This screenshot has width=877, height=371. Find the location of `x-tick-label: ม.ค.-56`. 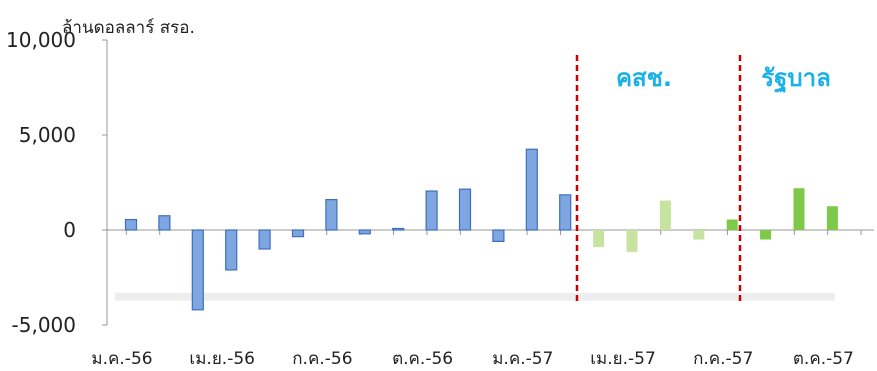

x-tick-label: ม.ค.-56 is located at coordinates (121, 359).